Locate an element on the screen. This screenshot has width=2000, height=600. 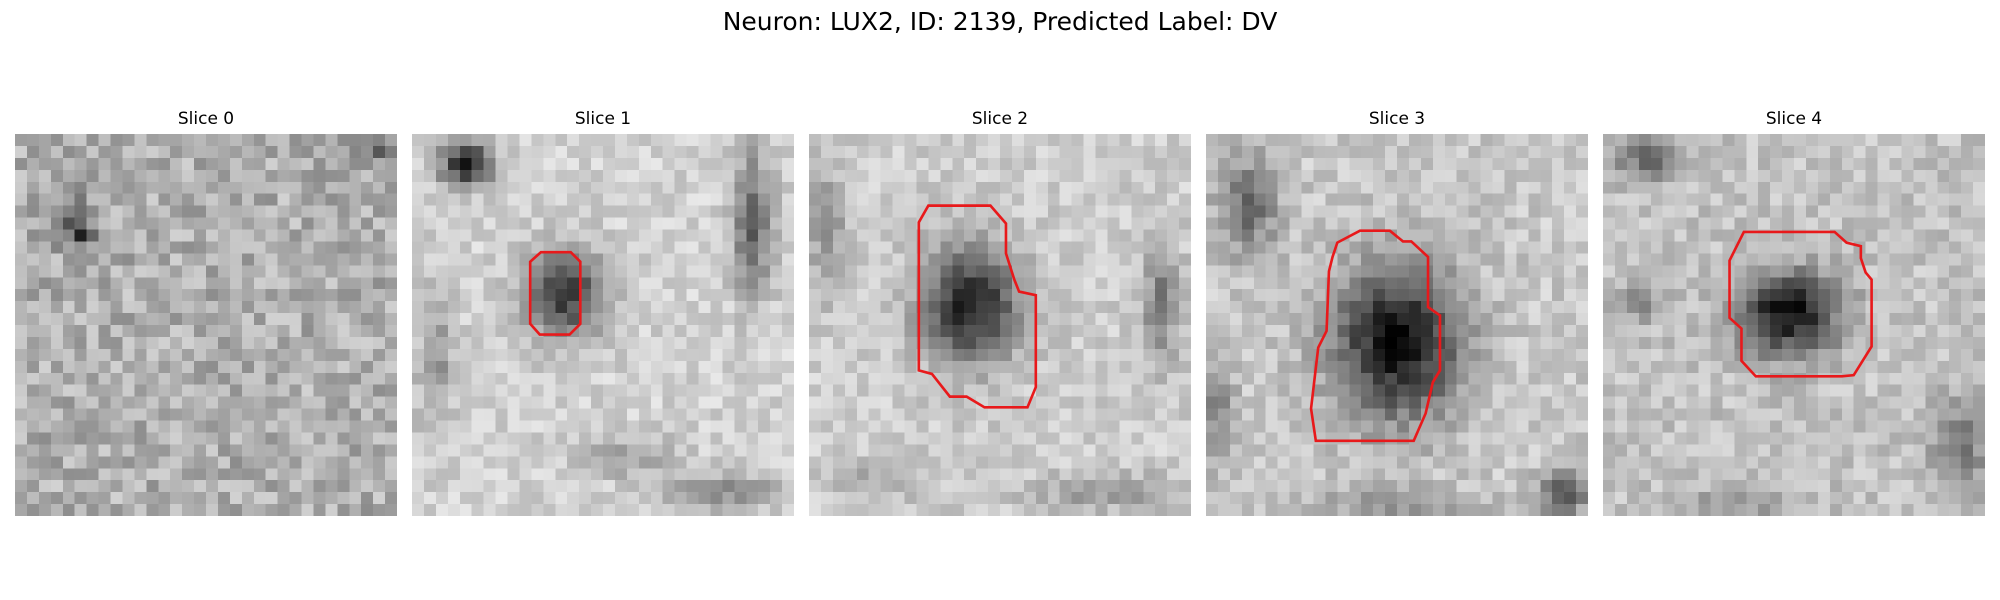
slice-0-pixels is located at coordinates (206, 325).